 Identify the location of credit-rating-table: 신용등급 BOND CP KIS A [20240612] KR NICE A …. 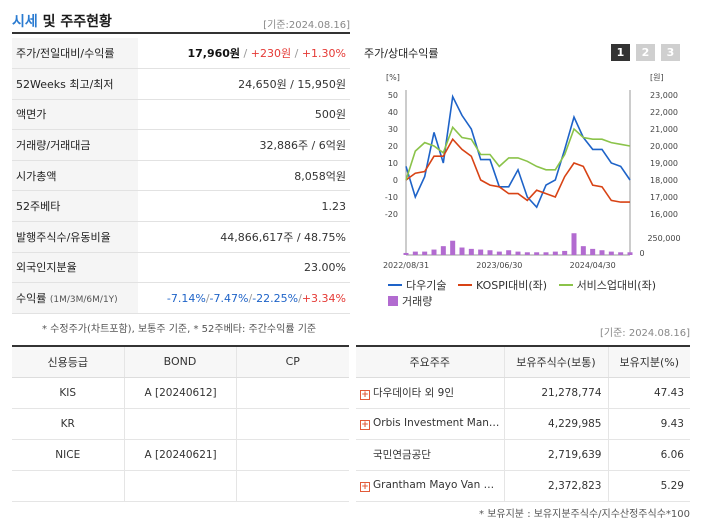
(180, 423).